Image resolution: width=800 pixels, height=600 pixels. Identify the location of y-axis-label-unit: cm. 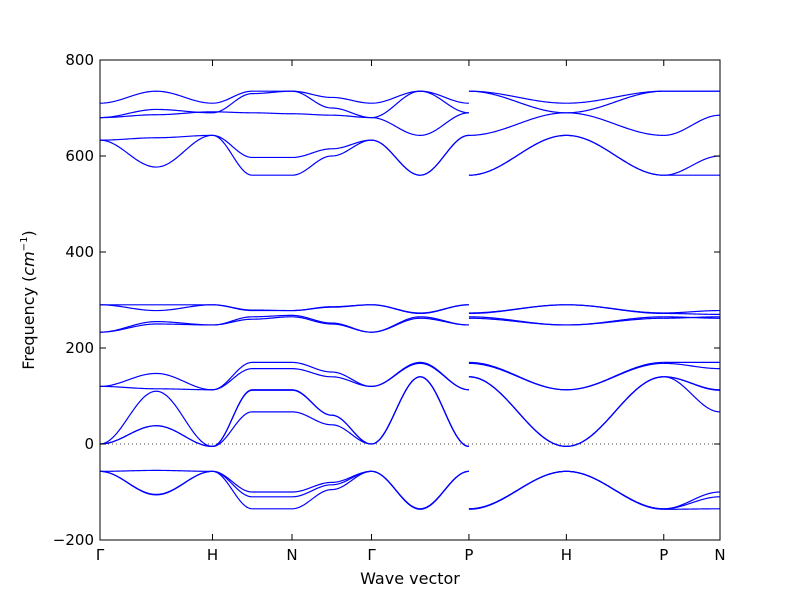
(28, 263).